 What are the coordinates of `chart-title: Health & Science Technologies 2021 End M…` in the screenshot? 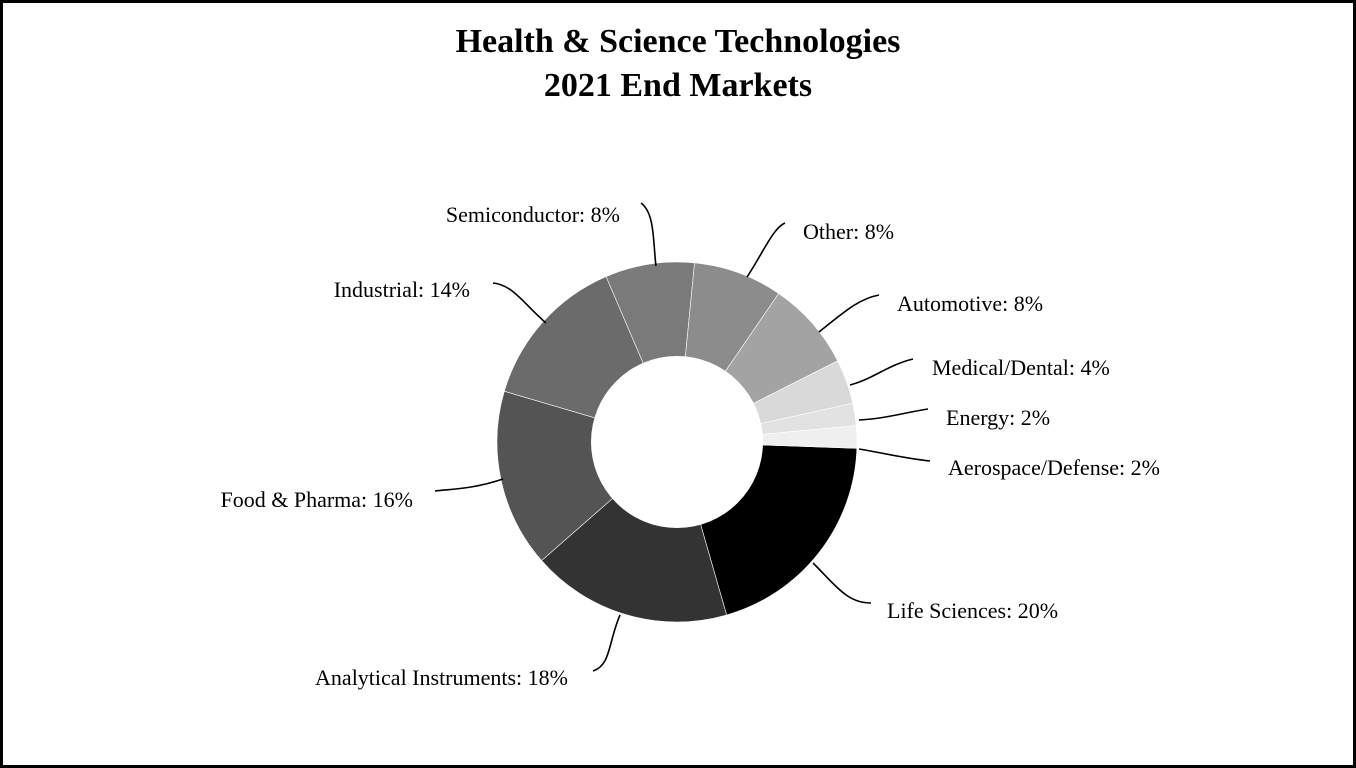 It's located at (678, 64).